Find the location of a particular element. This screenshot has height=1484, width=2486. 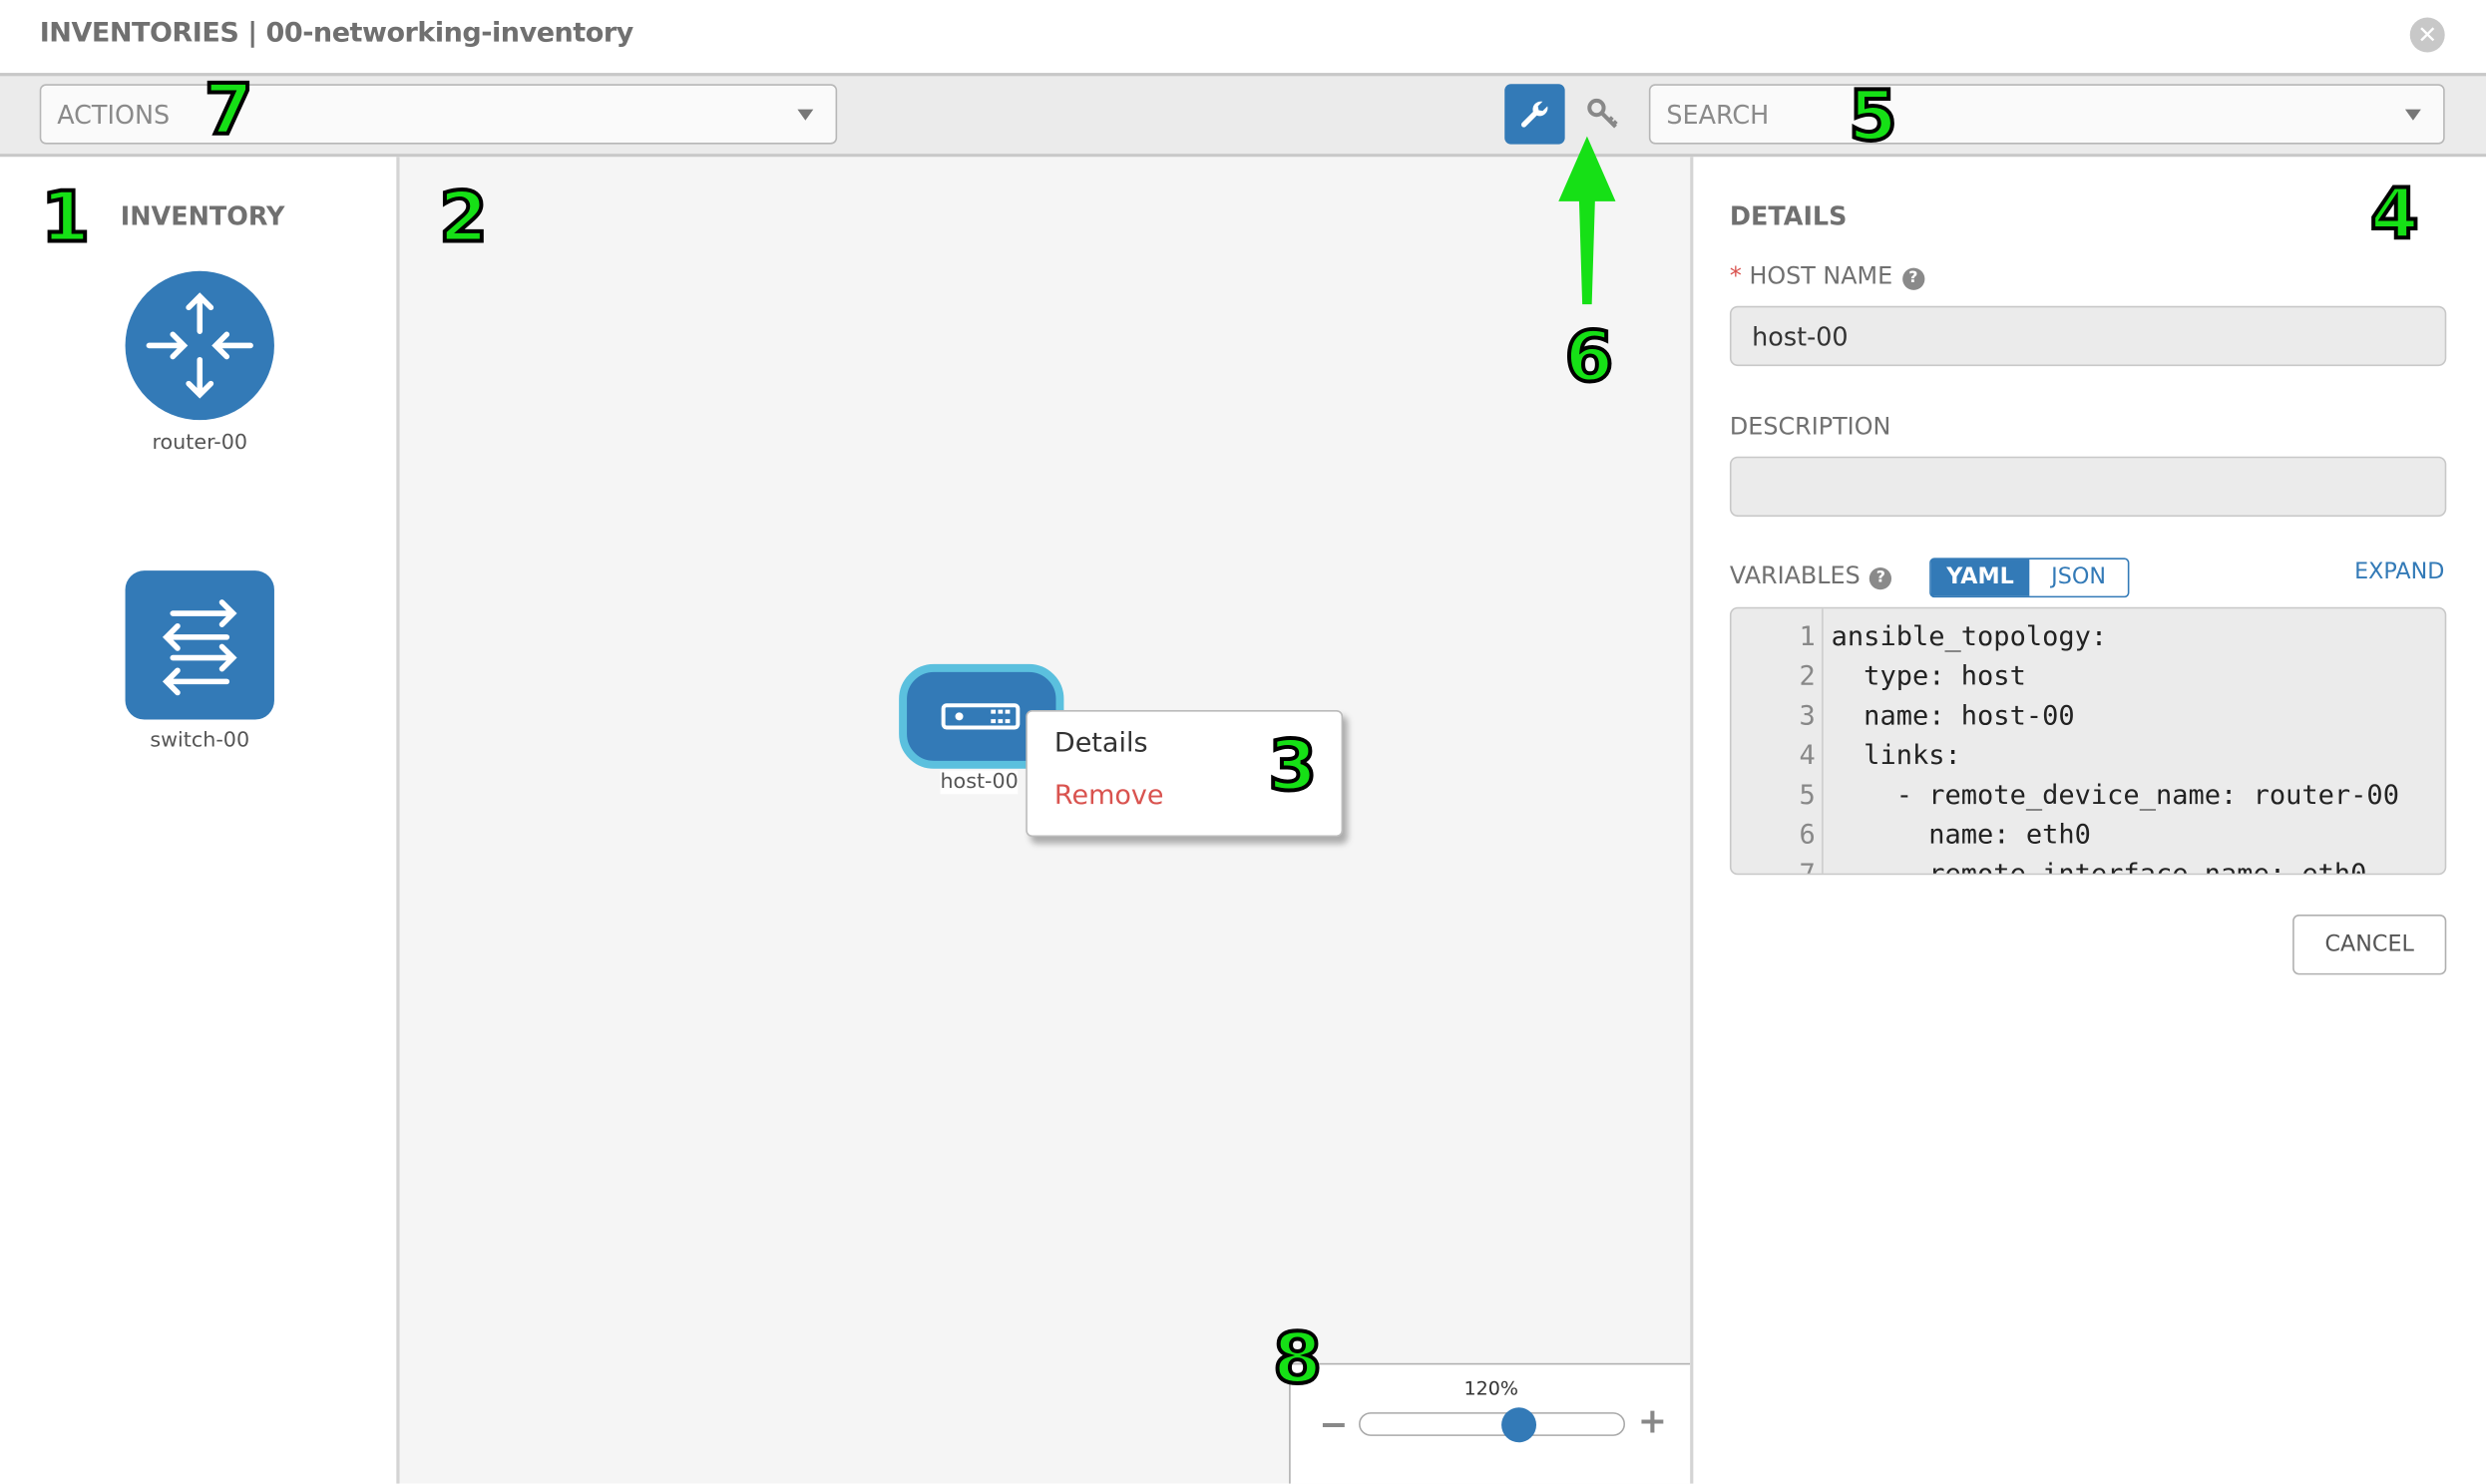

variables-label-text: VARIABLES is located at coordinates (1795, 575).